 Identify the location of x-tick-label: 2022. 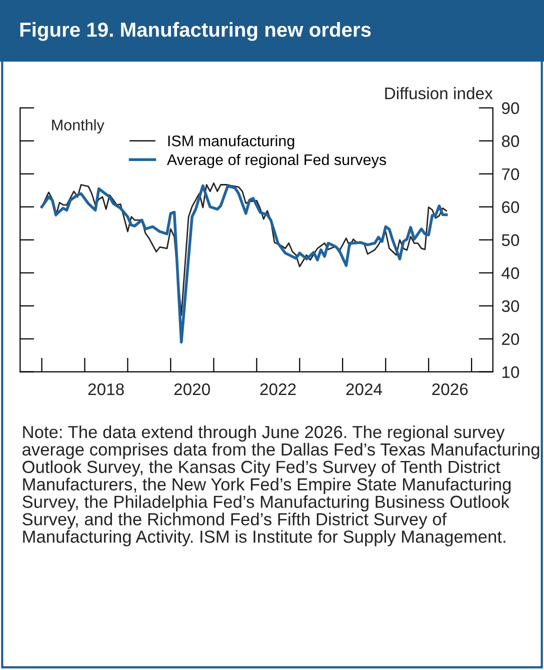
(278, 389).